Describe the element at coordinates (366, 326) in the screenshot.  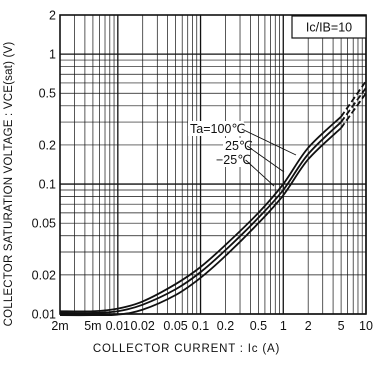
I see `x-tick-label: 10` at that location.